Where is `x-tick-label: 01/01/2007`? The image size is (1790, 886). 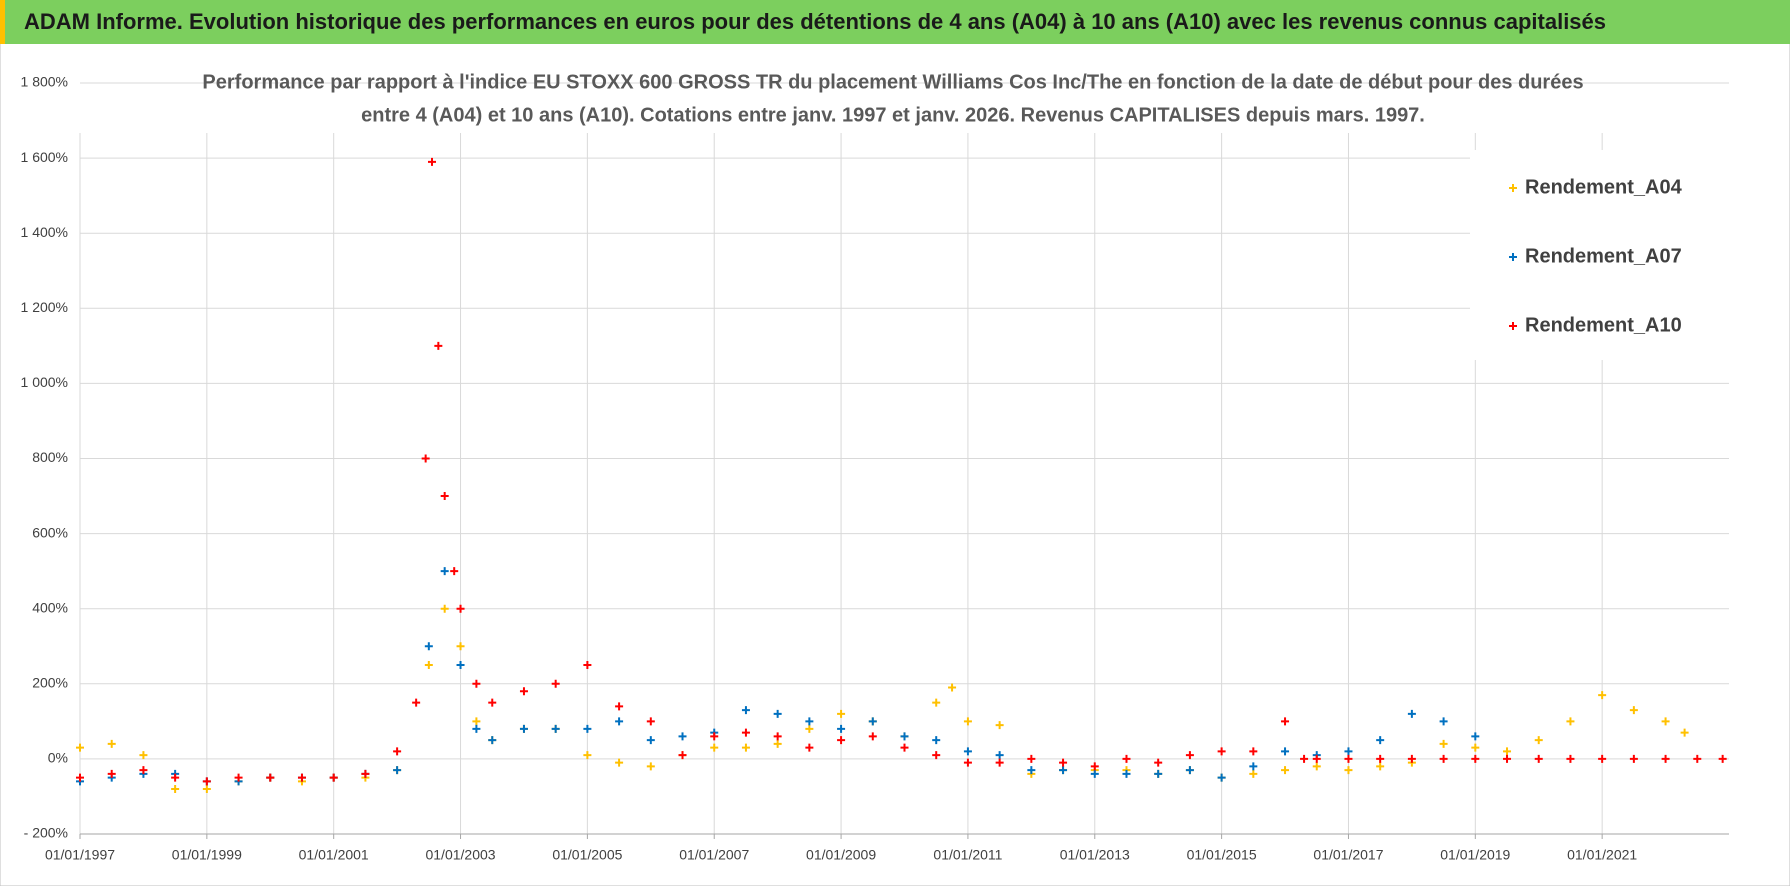 x-tick-label: 01/01/2007 is located at coordinates (714, 855).